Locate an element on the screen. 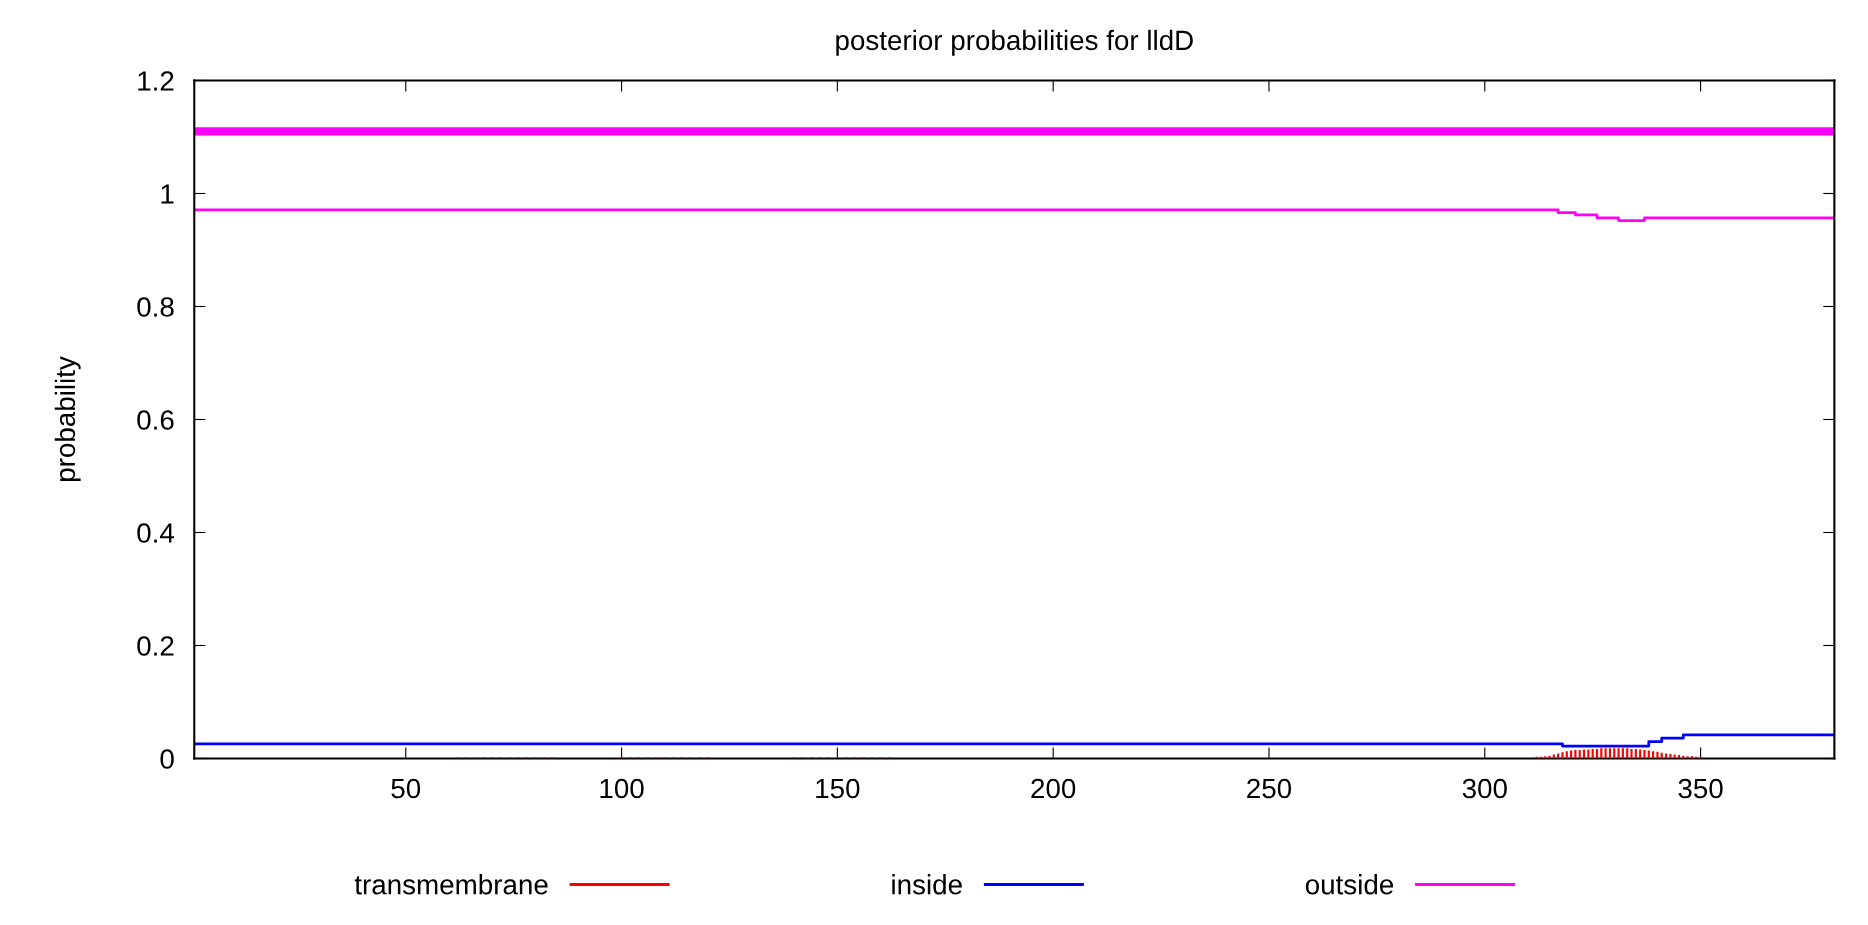 This screenshot has width=1868, height=925. legend-label: transmembrane is located at coordinates (451, 884).